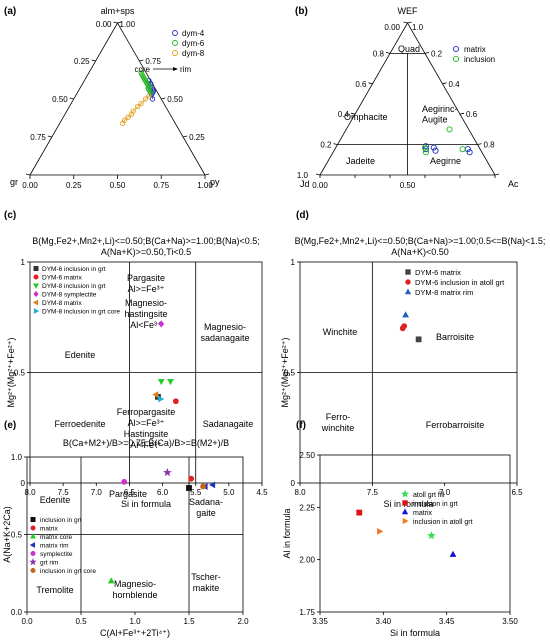  I want to click on x-tick-label: 0.5, so click(81, 621).